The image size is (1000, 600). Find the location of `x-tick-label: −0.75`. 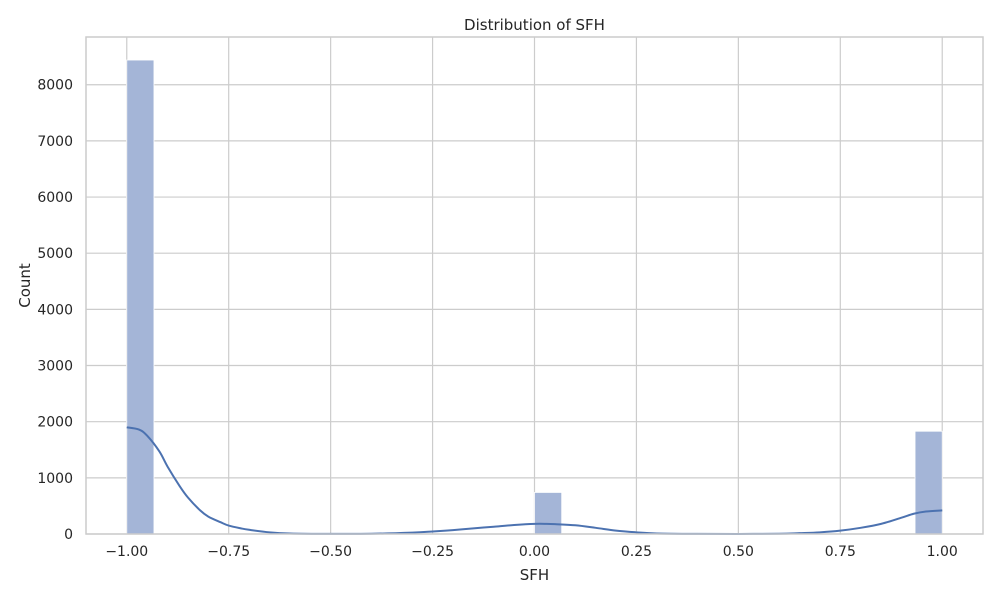

x-tick-label: −0.75 is located at coordinates (228, 552).